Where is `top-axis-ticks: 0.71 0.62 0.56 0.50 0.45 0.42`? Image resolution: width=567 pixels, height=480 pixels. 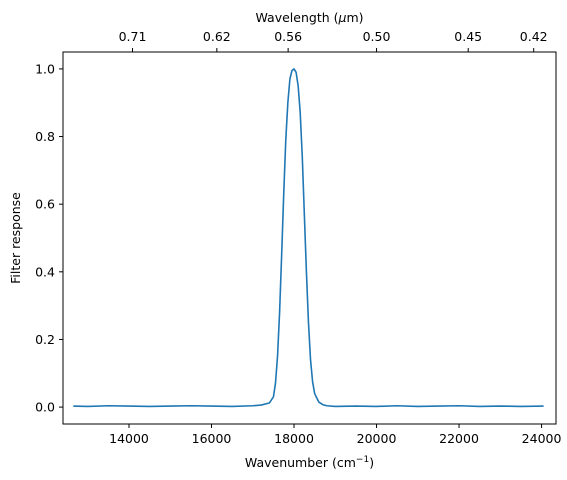
top-axis-ticks: 0.71 0.62 0.56 0.50 0.45 0.42 is located at coordinates (333, 40).